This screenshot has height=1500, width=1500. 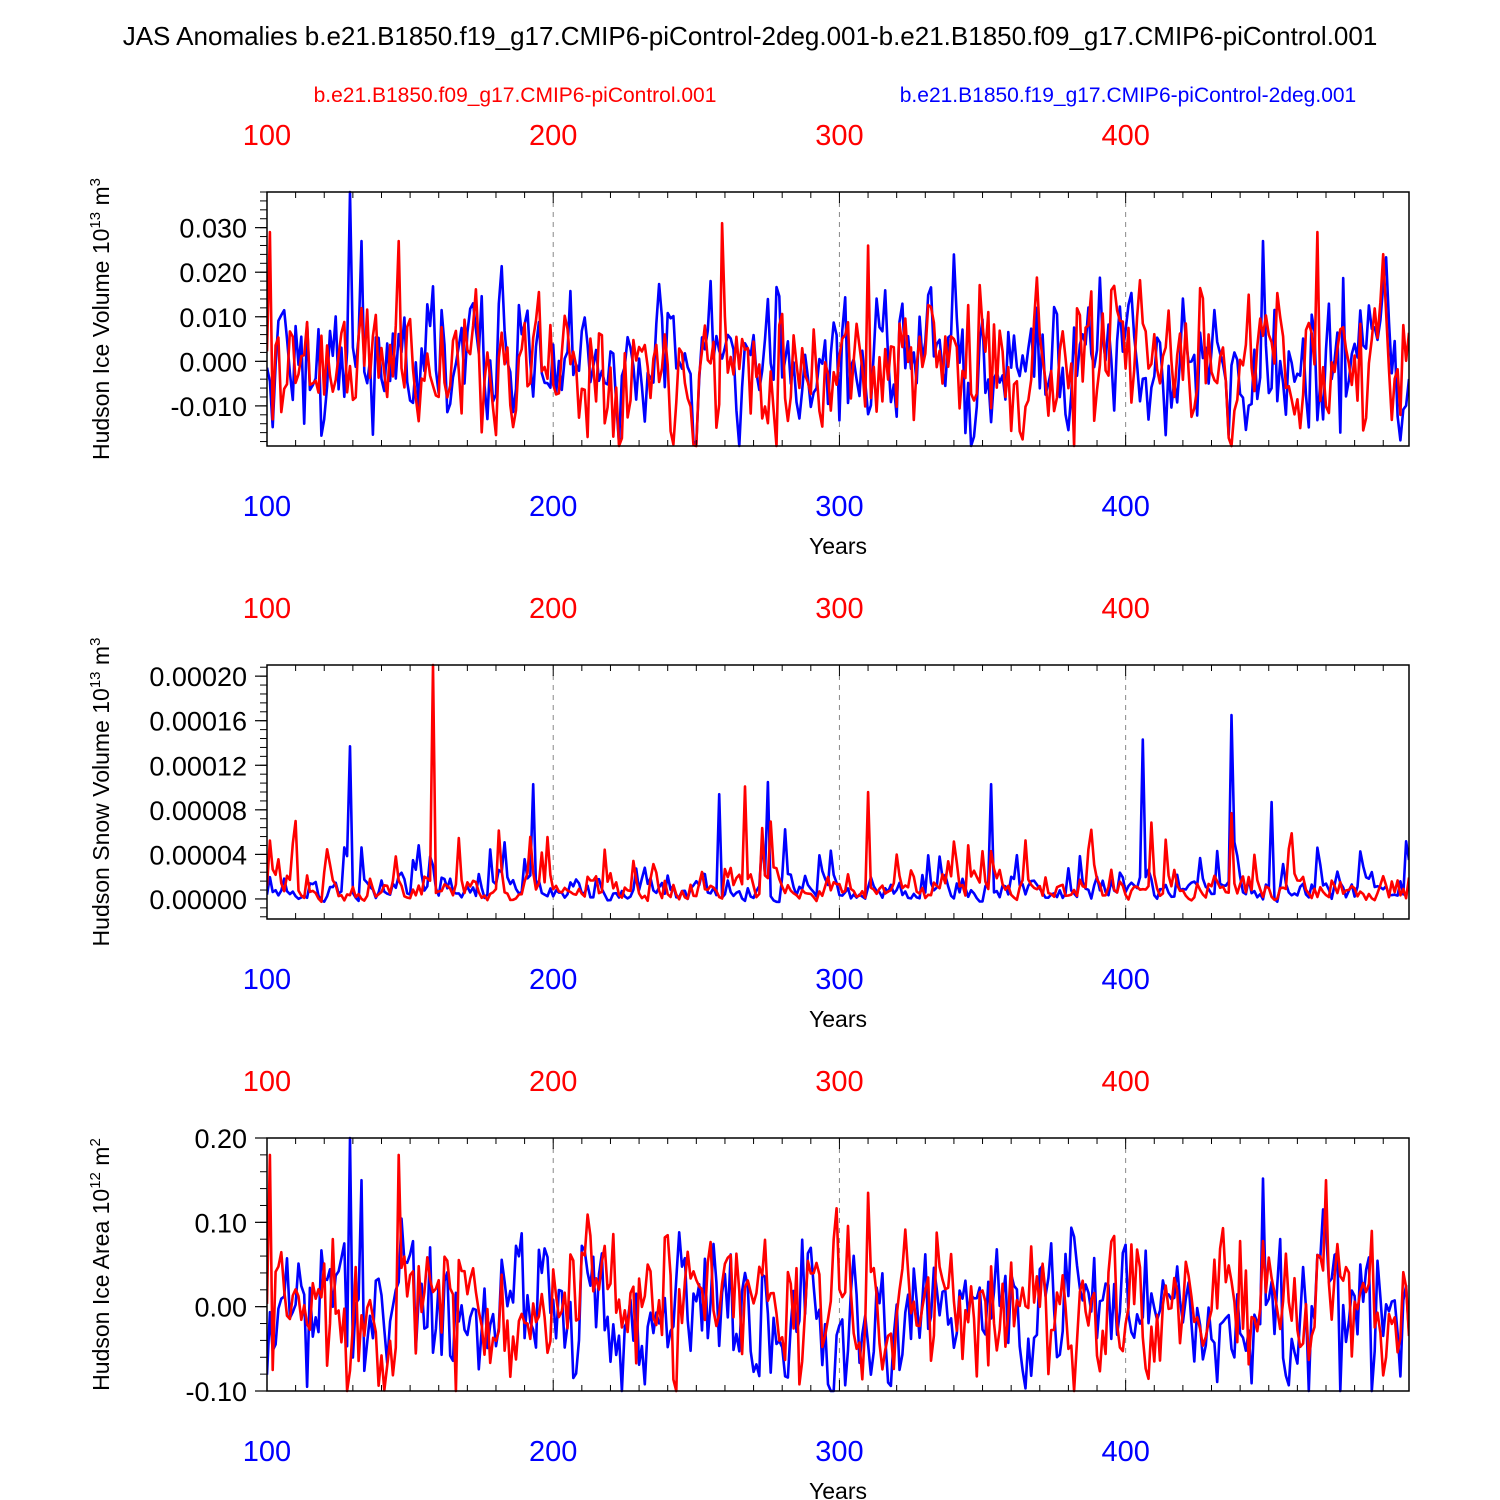 I want to click on y-tick-label: 0.030, so click(x=213, y=229).